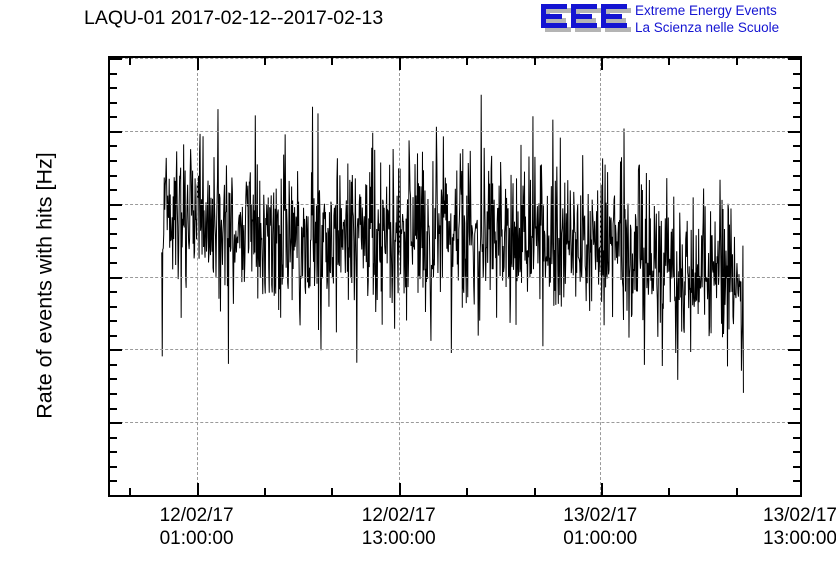 Image resolution: width=836 pixels, height=572 pixels. What do you see at coordinates (197, 527) in the screenshot?
I see `x-axis-tick-label: 12/02/17 01:00:00` at bounding box center [197, 527].